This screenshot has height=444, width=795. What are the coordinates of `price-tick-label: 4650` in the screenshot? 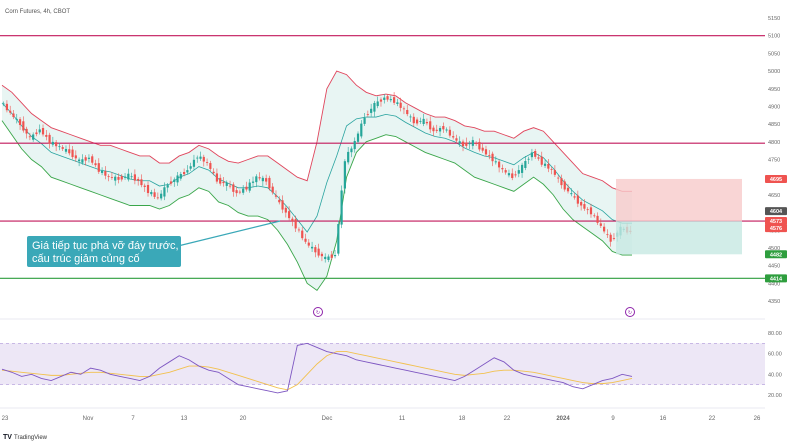 It's located at (774, 196).